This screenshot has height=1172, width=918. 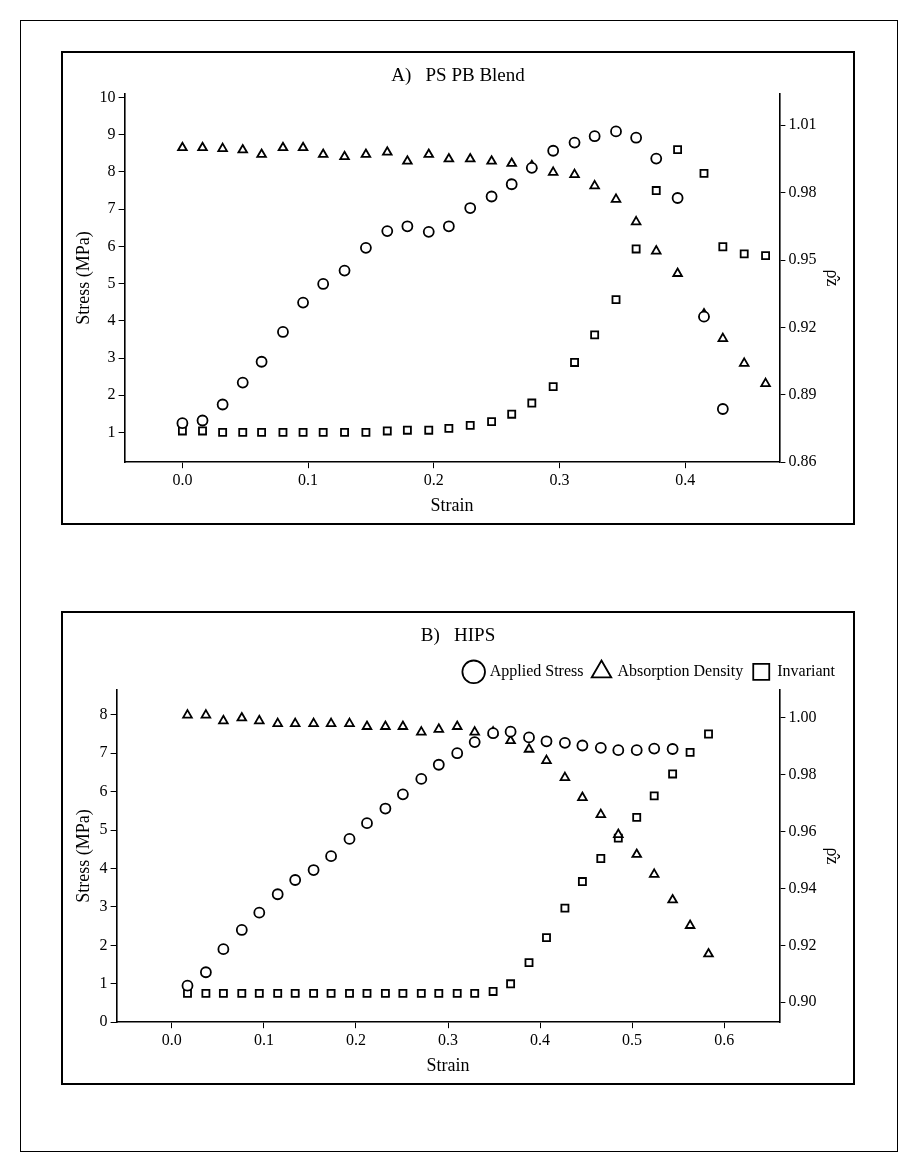 What do you see at coordinates (802, 124) in the screenshot?
I see `y2-tick-label: 1.01` at bounding box center [802, 124].